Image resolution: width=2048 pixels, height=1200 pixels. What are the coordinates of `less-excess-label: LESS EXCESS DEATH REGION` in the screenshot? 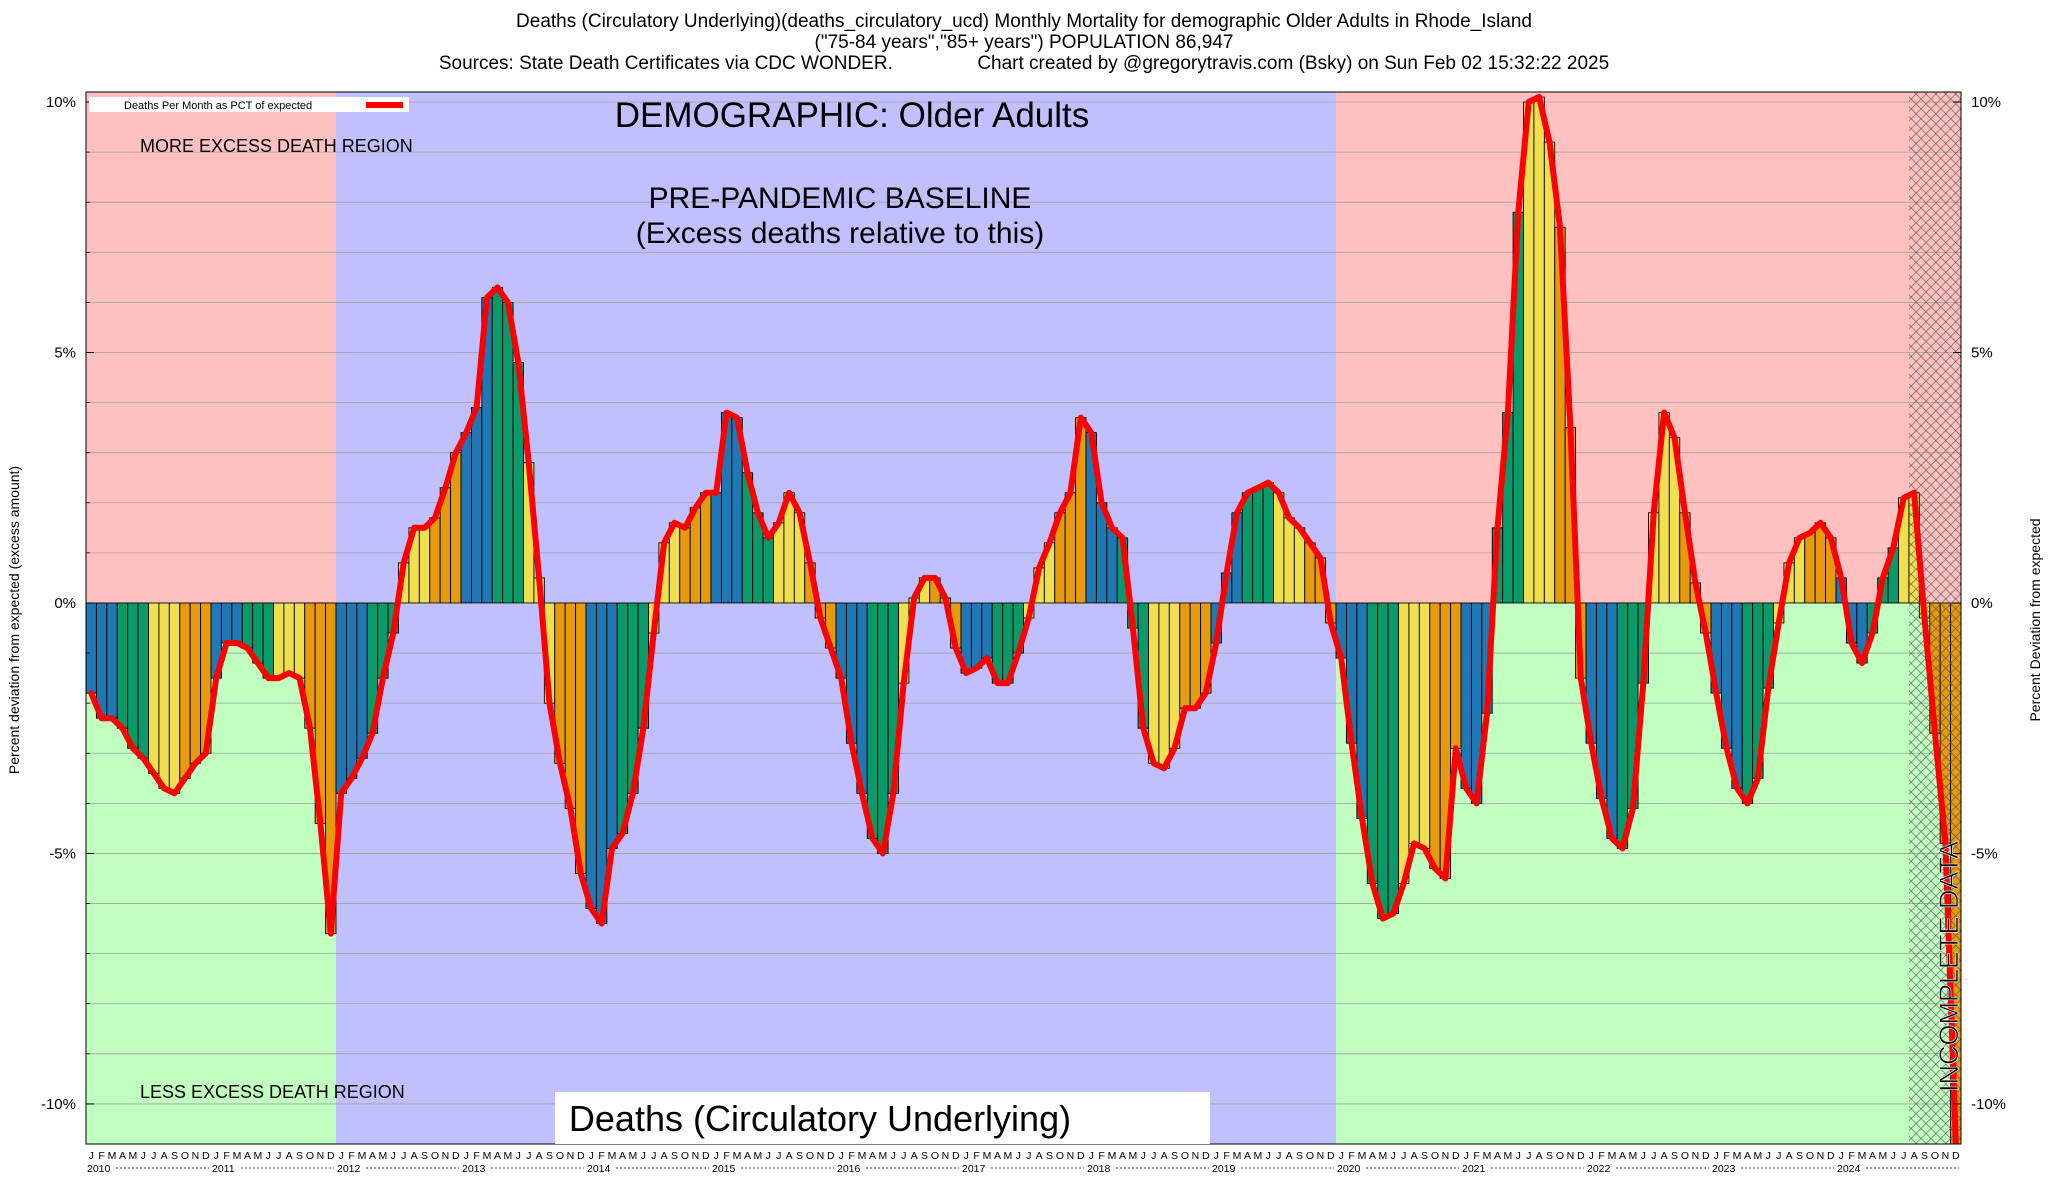 It's located at (272, 1092).